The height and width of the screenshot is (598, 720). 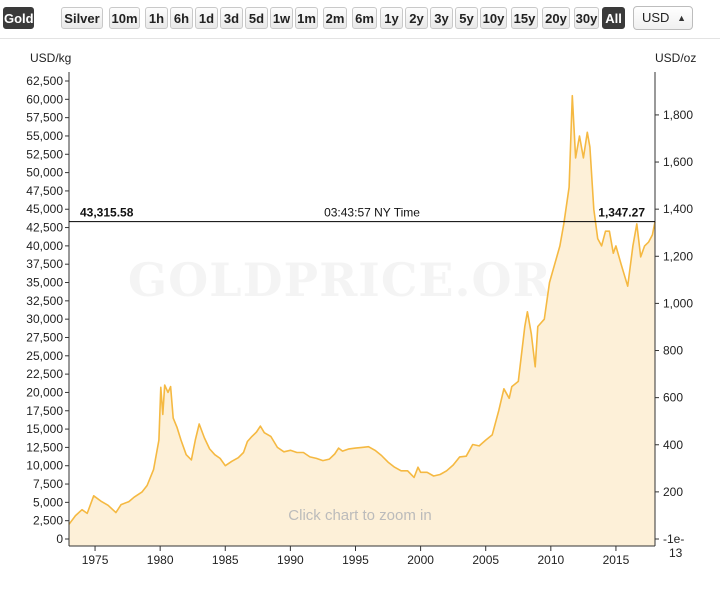 What do you see at coordinates (391, 18) in the screenshot?
I see `range-button-1y: 1y` at bounding box center [391, 18].